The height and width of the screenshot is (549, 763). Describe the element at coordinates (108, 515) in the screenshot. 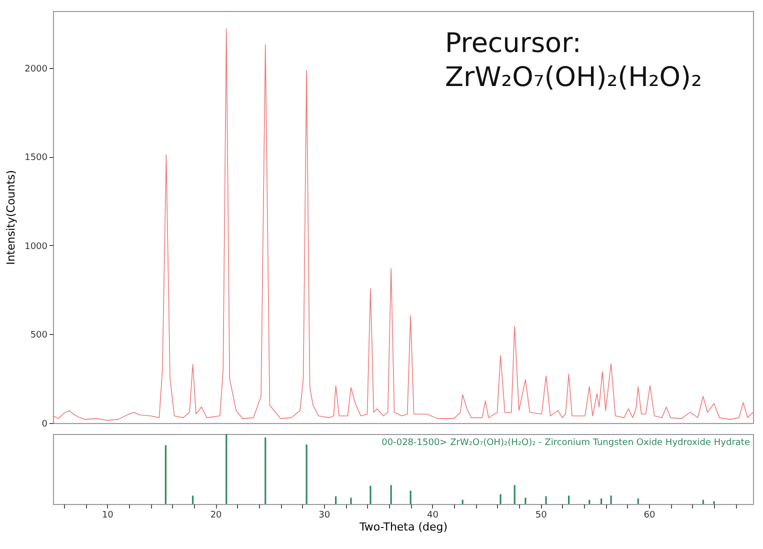

I see `x-tick-label: 10` at that location.